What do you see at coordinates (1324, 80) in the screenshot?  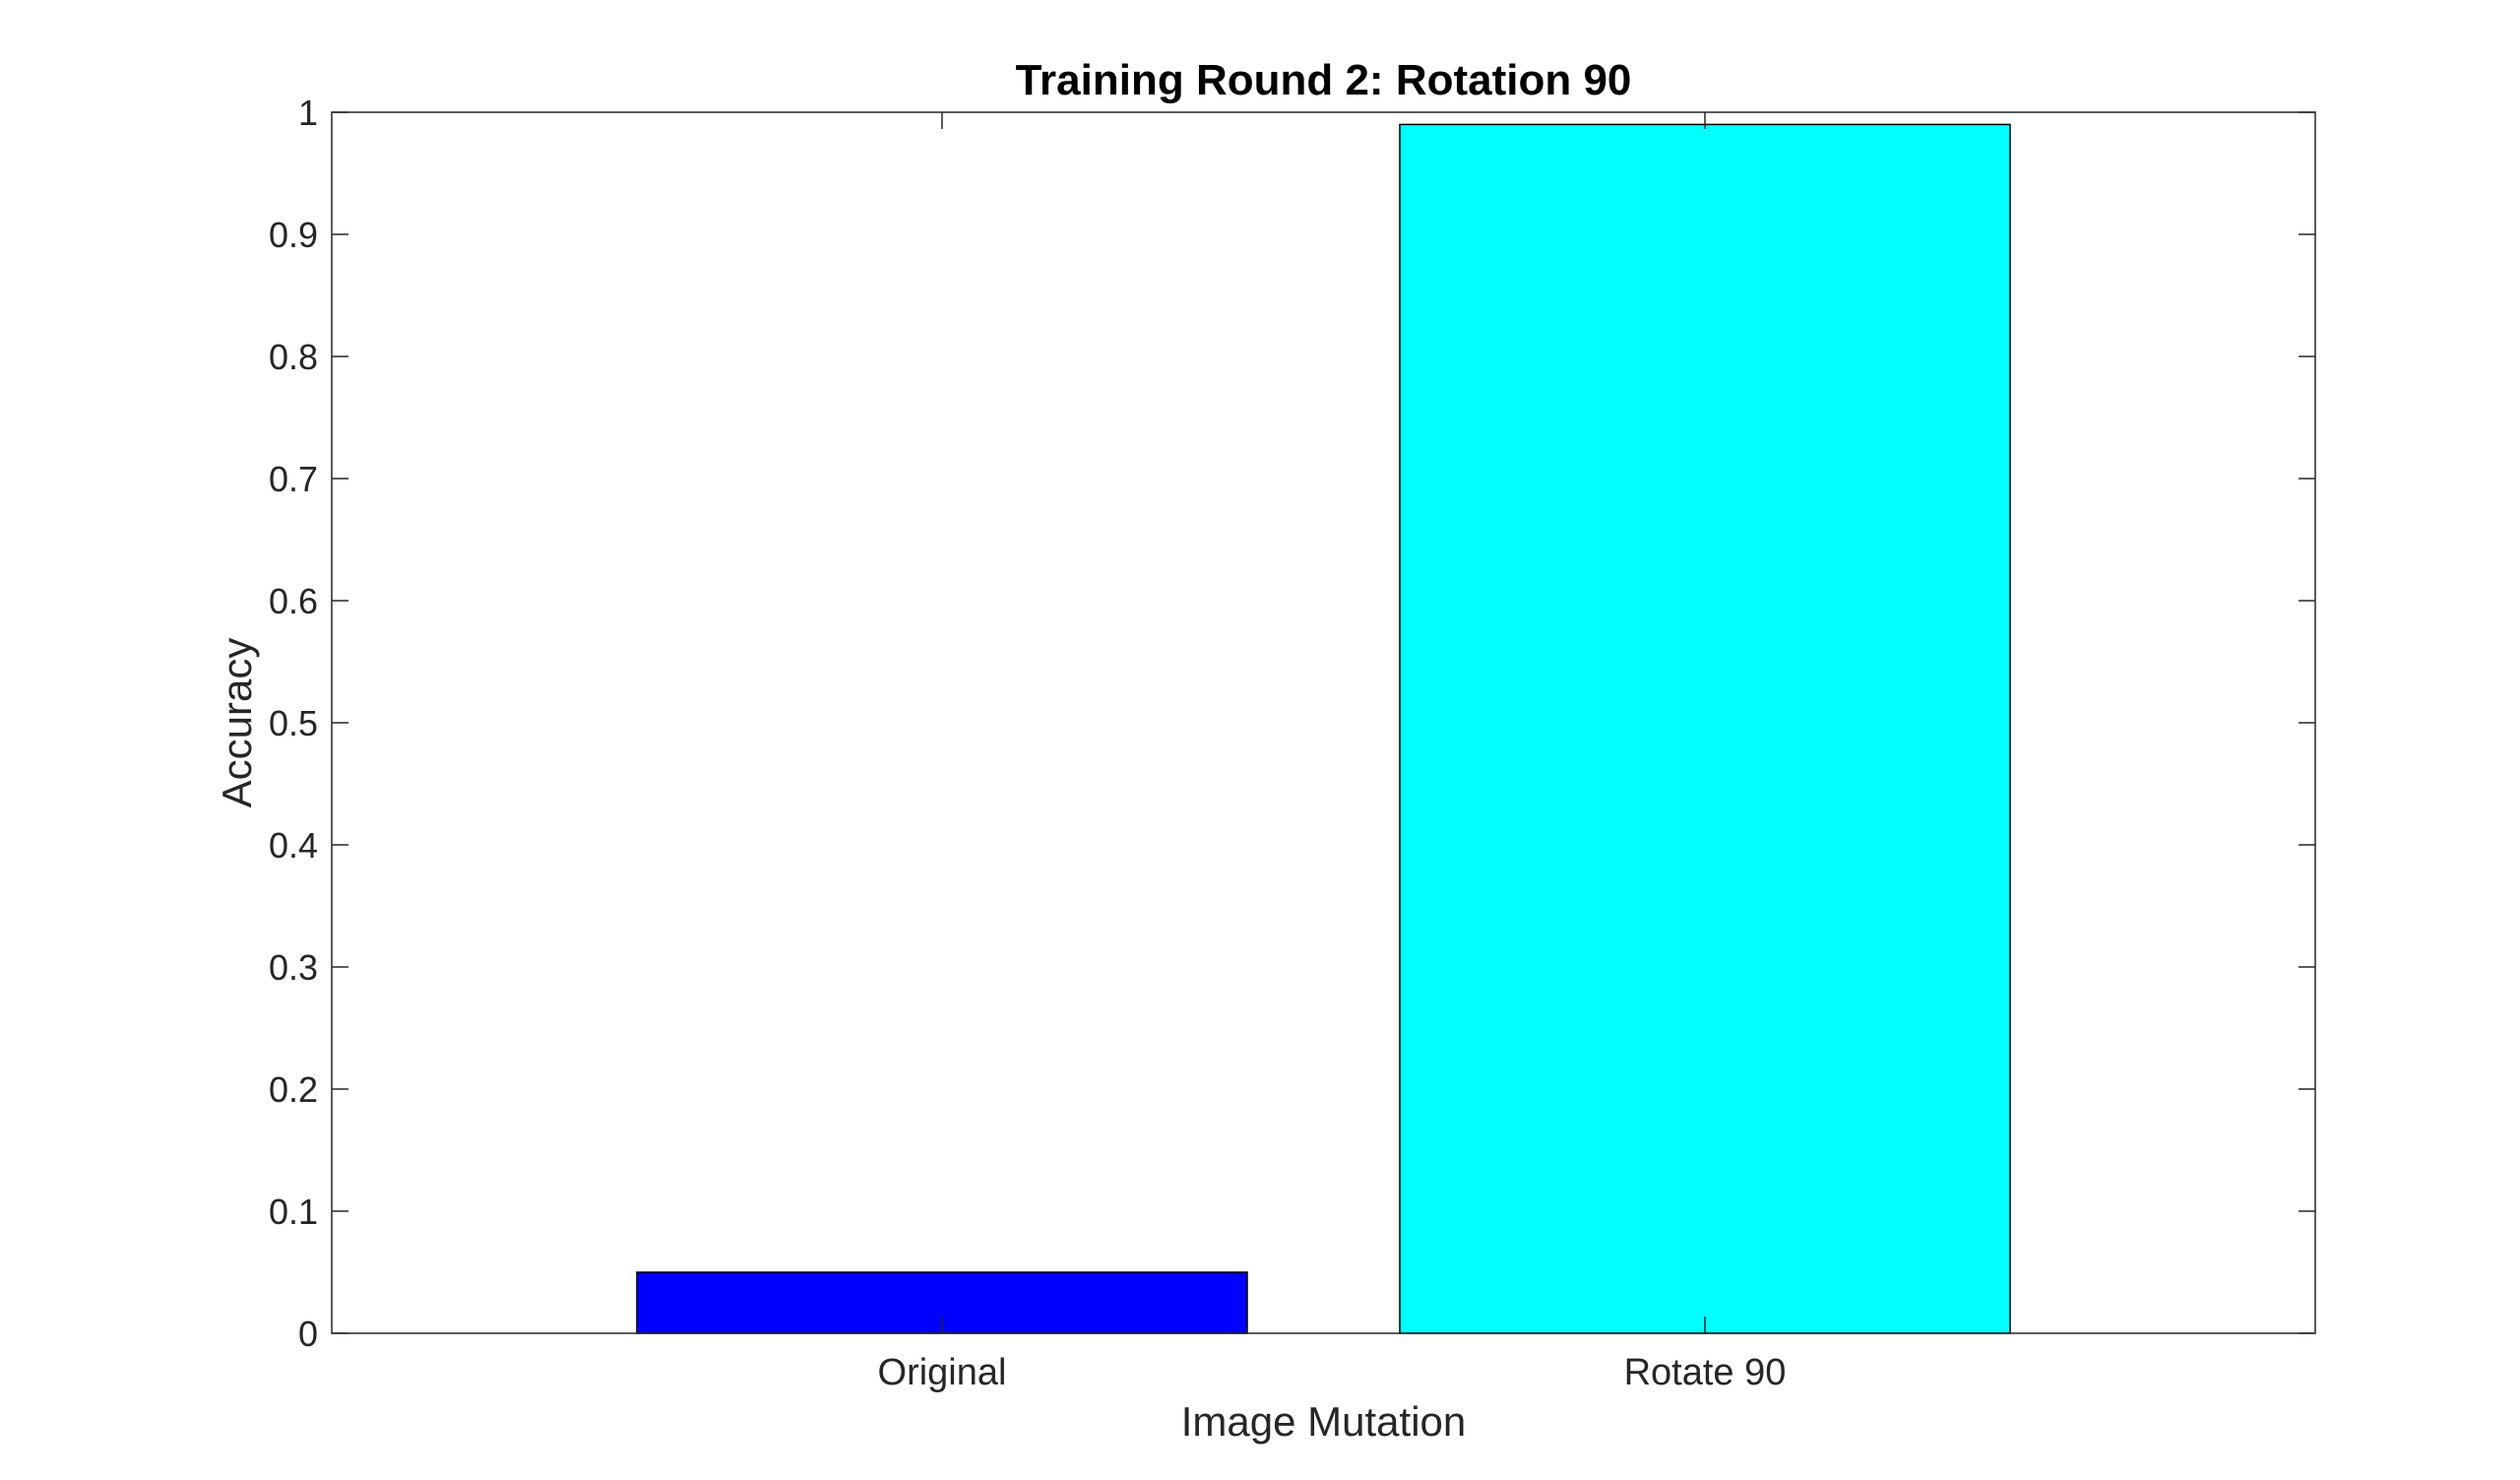 I see `chart-title: Training Round 2: Rotation 90` at bounding box center [1324, 80].